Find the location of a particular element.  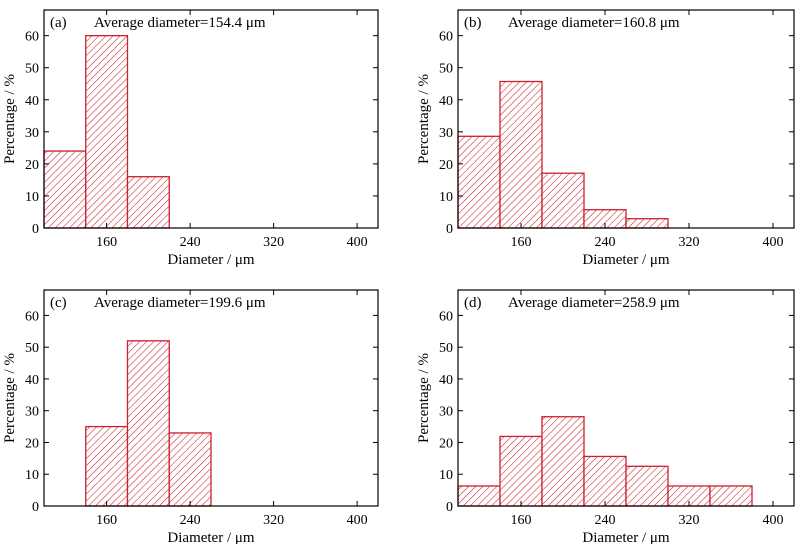

y-tick-label-a-20: 20 is located at coordinates (32, 165).